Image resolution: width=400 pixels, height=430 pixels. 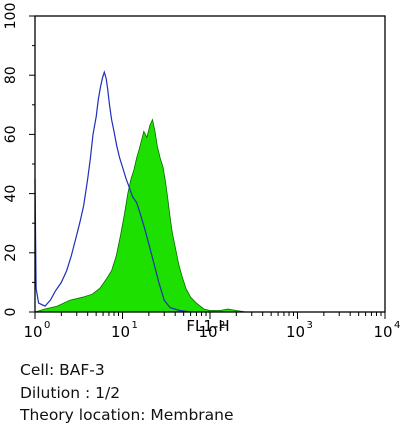 What do you see at coordinates (310, 325) in the screenshot?
I see `svg-text: 3` at bounding box center [310, 325].